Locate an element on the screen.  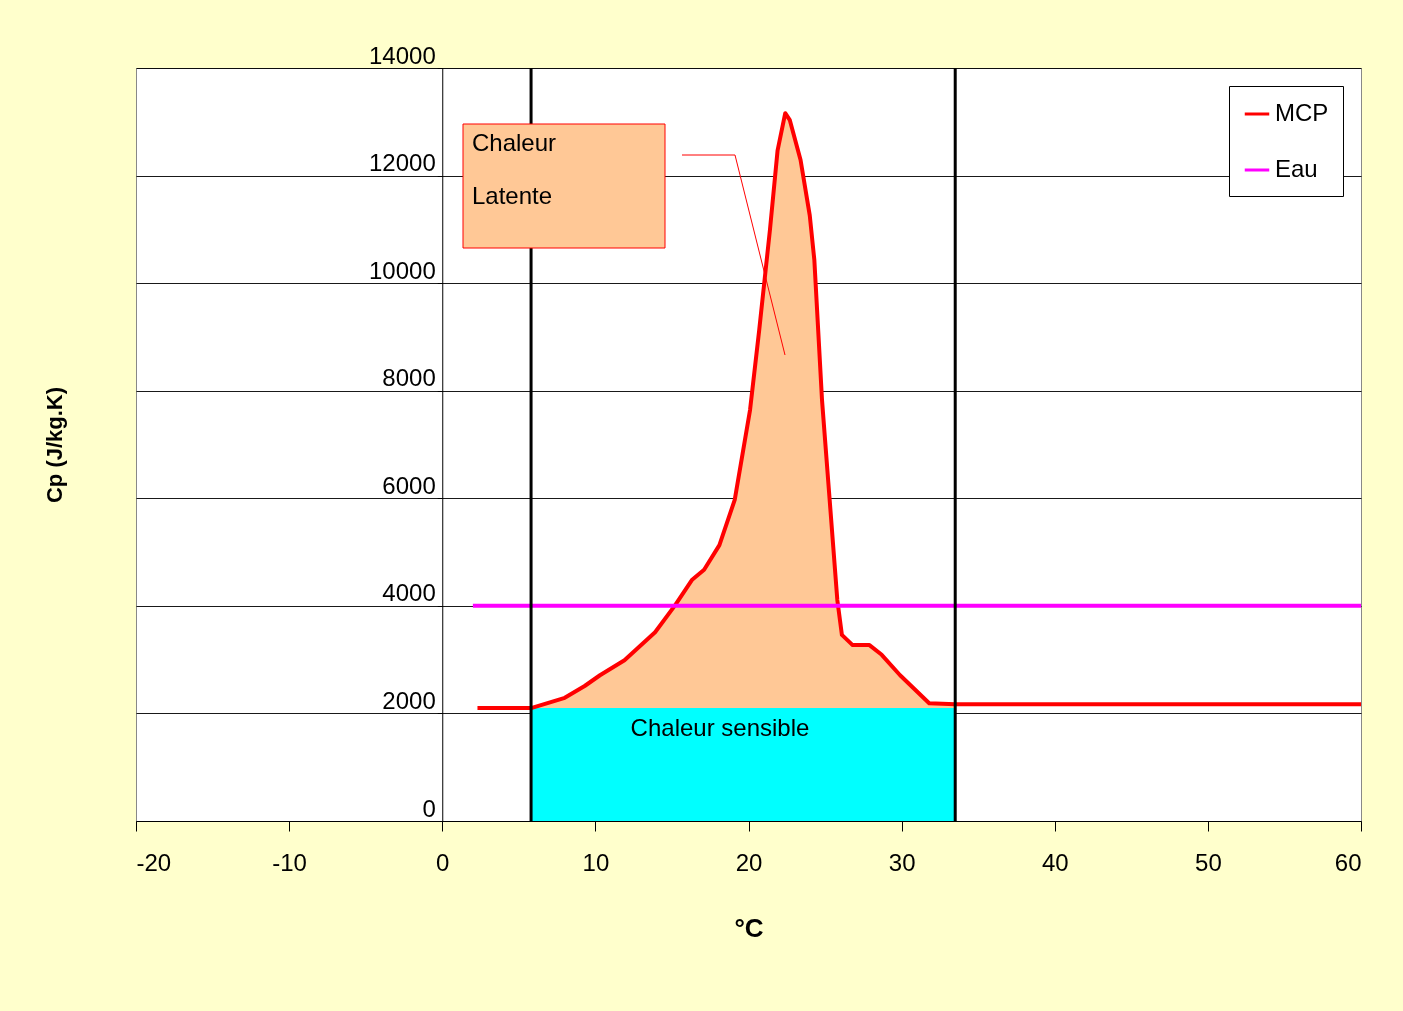
y-axis-title: Cp (J/kg.K) is located at coordinates (54, 445).